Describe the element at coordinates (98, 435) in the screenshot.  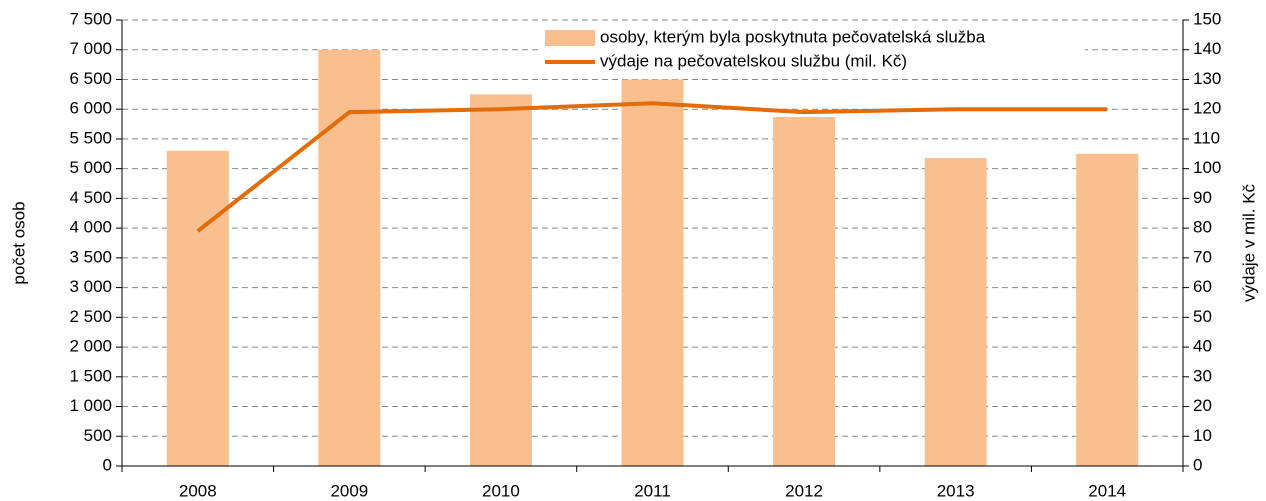
I see `y-tick-label: 500` at that location.